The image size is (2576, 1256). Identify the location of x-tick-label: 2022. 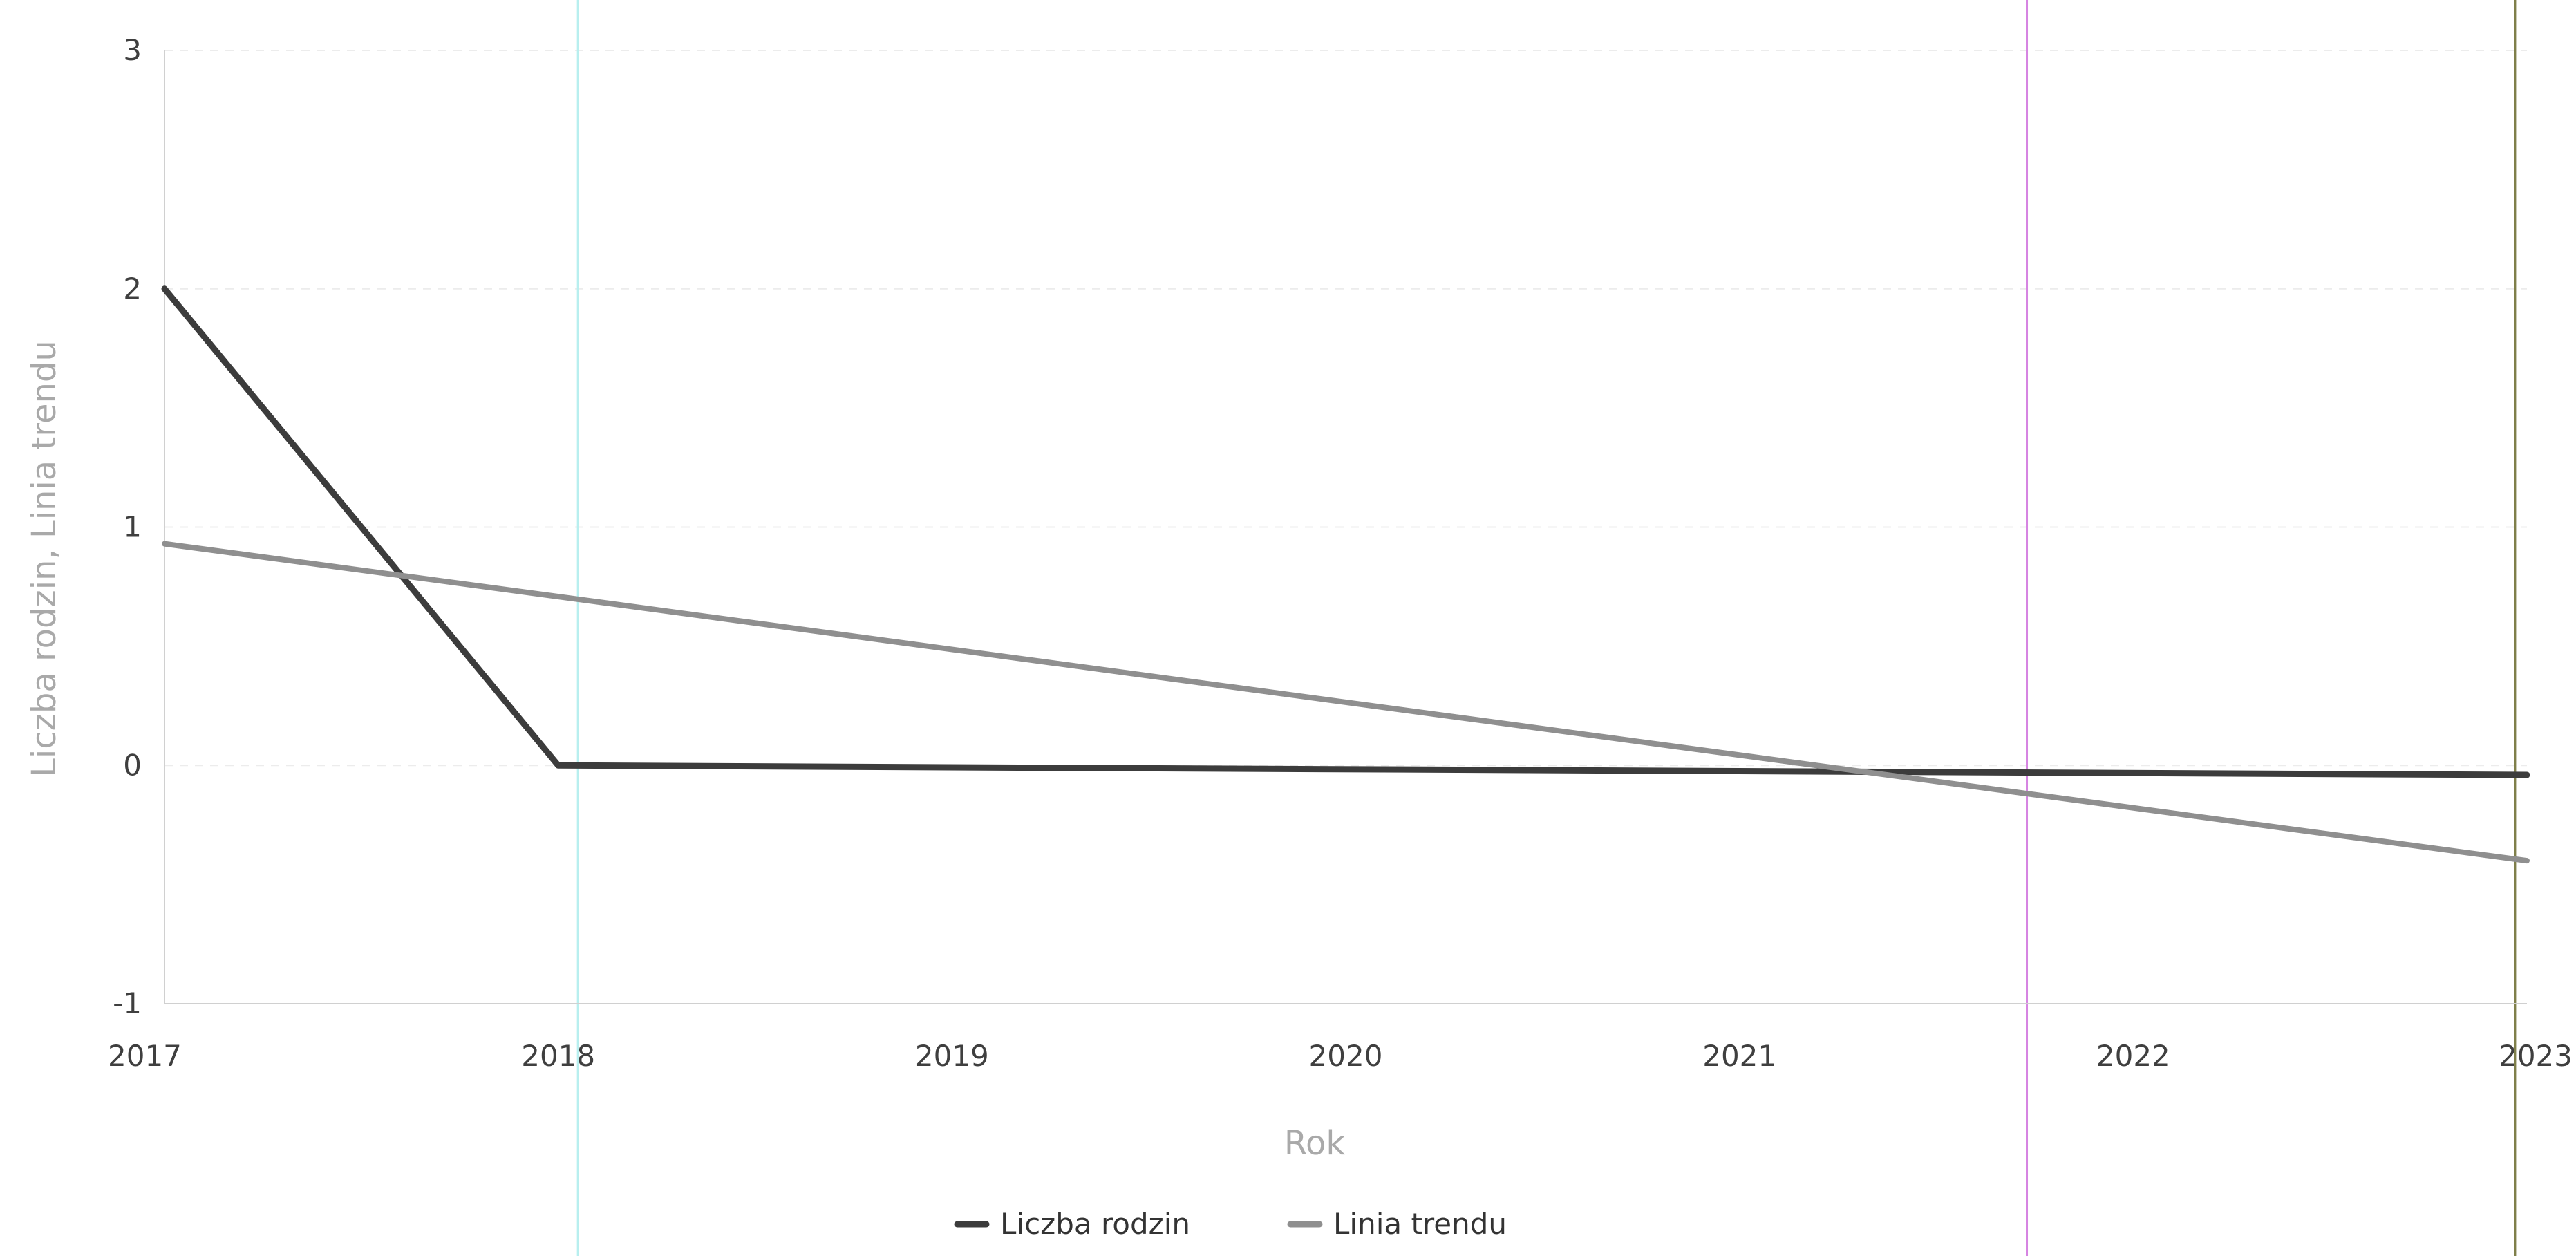
(2133, 1056).